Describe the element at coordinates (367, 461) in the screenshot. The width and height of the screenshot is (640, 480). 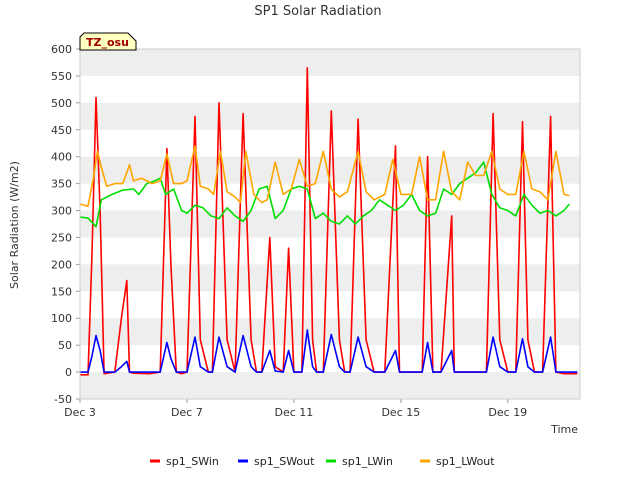
I see `legend-label-sp1_LWin: sp1_LWin` at that location.